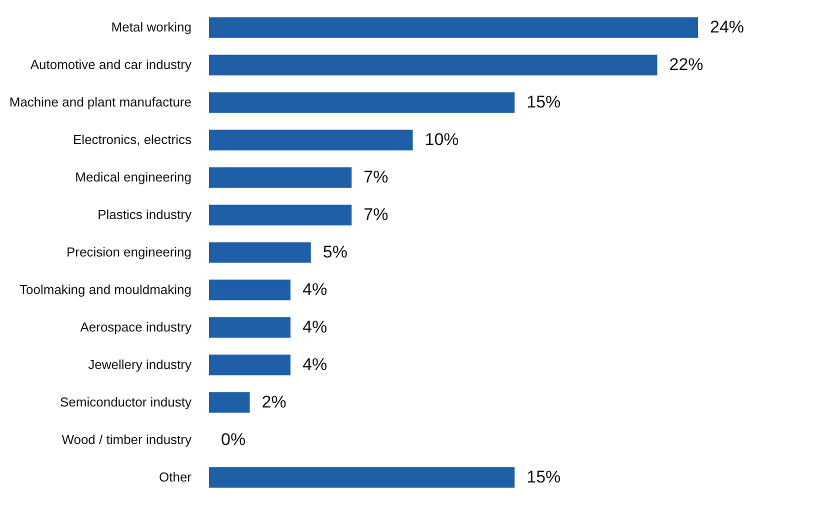  I want to click on y-tick-label: Other, so click(175, 476).